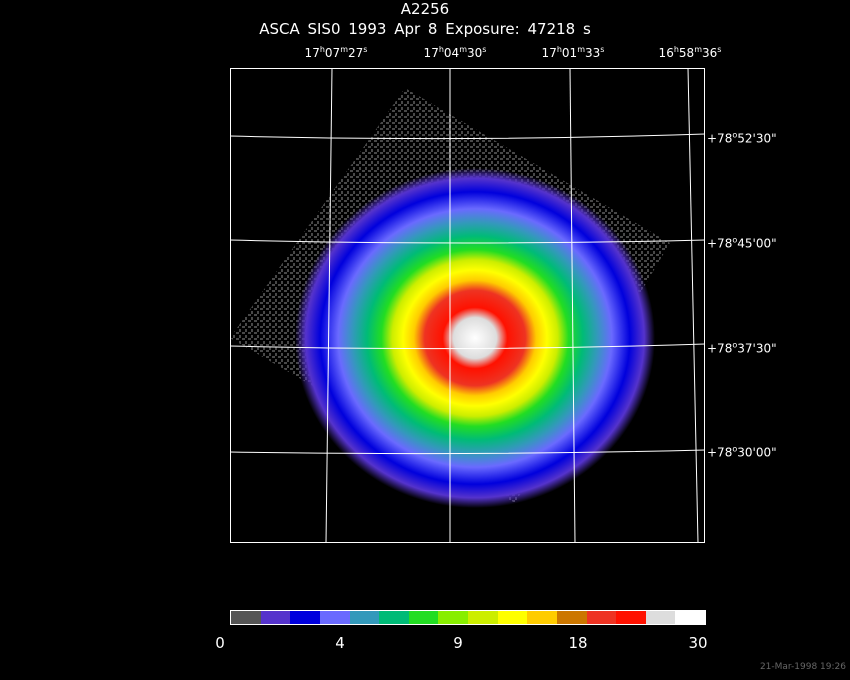 This screenshot has height=680, width=850. I want to click on colorbar-label: 18, so click(578, 643).